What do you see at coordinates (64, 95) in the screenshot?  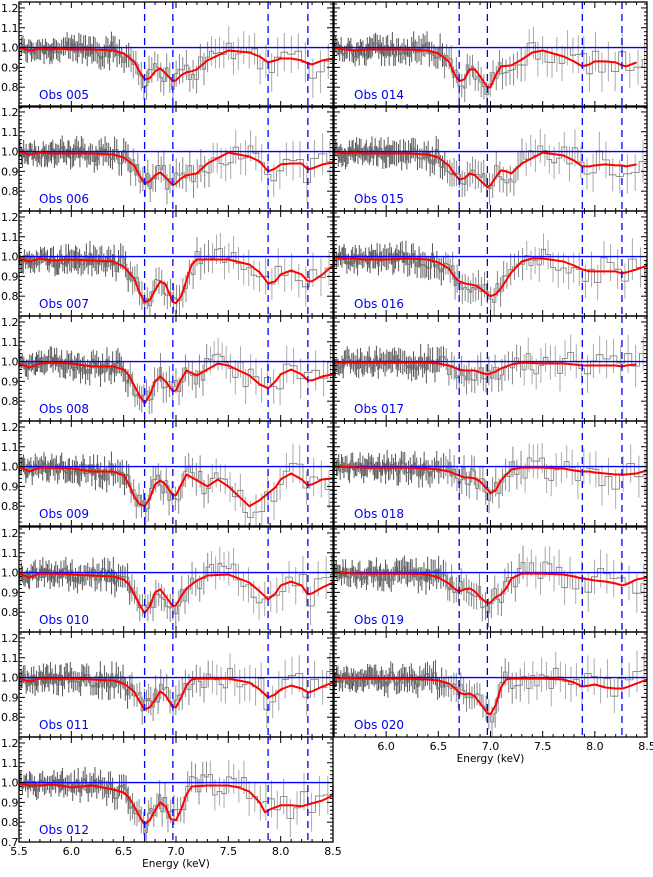 I see `obs-label: Obs 005` at bounding box center [64, 95].